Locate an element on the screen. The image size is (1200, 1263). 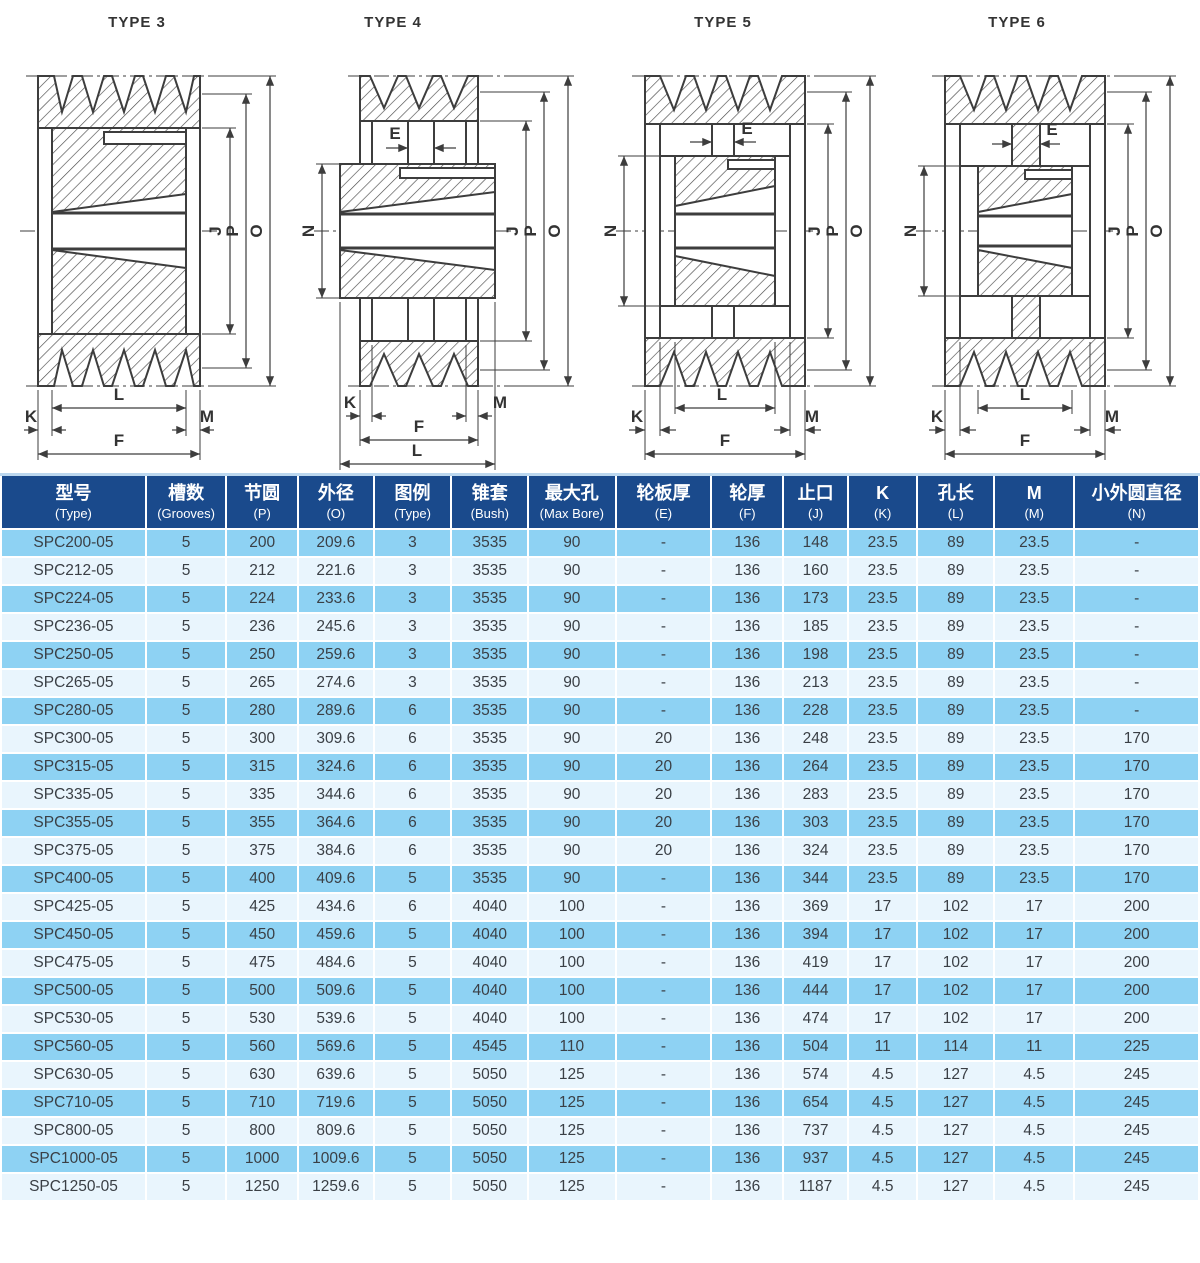
table-cell: 245 is located at coordinates (1136, 1075).